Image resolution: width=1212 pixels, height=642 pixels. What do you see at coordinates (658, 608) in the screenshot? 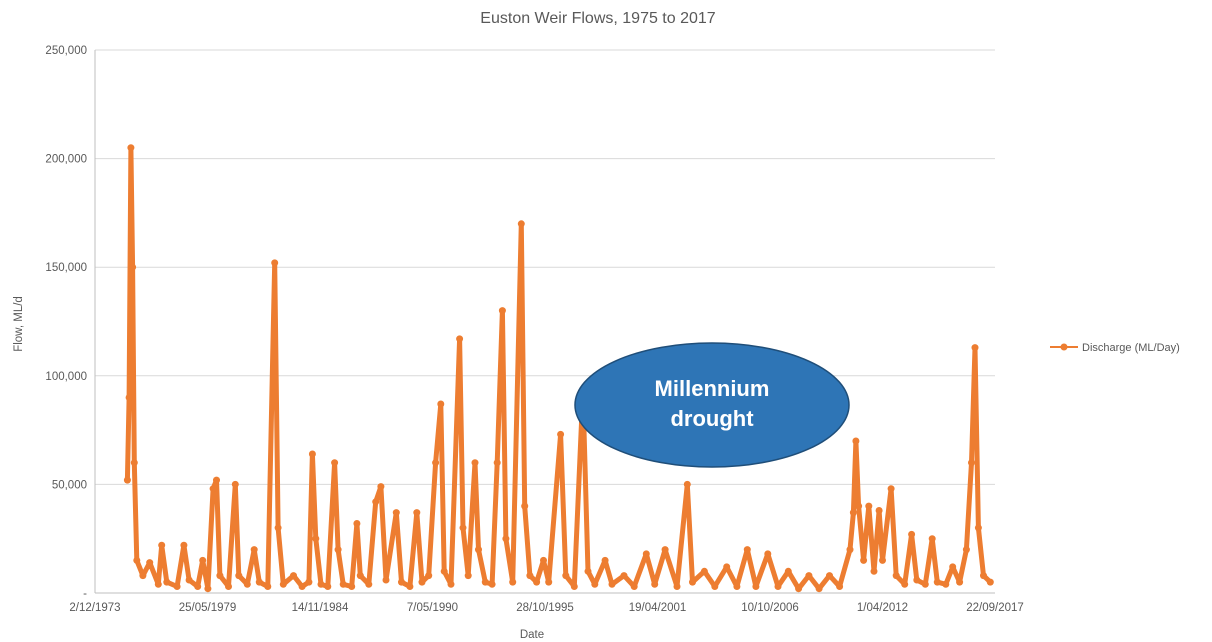
I see `x-tick-label: 19/04/2001` at bounding box center [658, 608].